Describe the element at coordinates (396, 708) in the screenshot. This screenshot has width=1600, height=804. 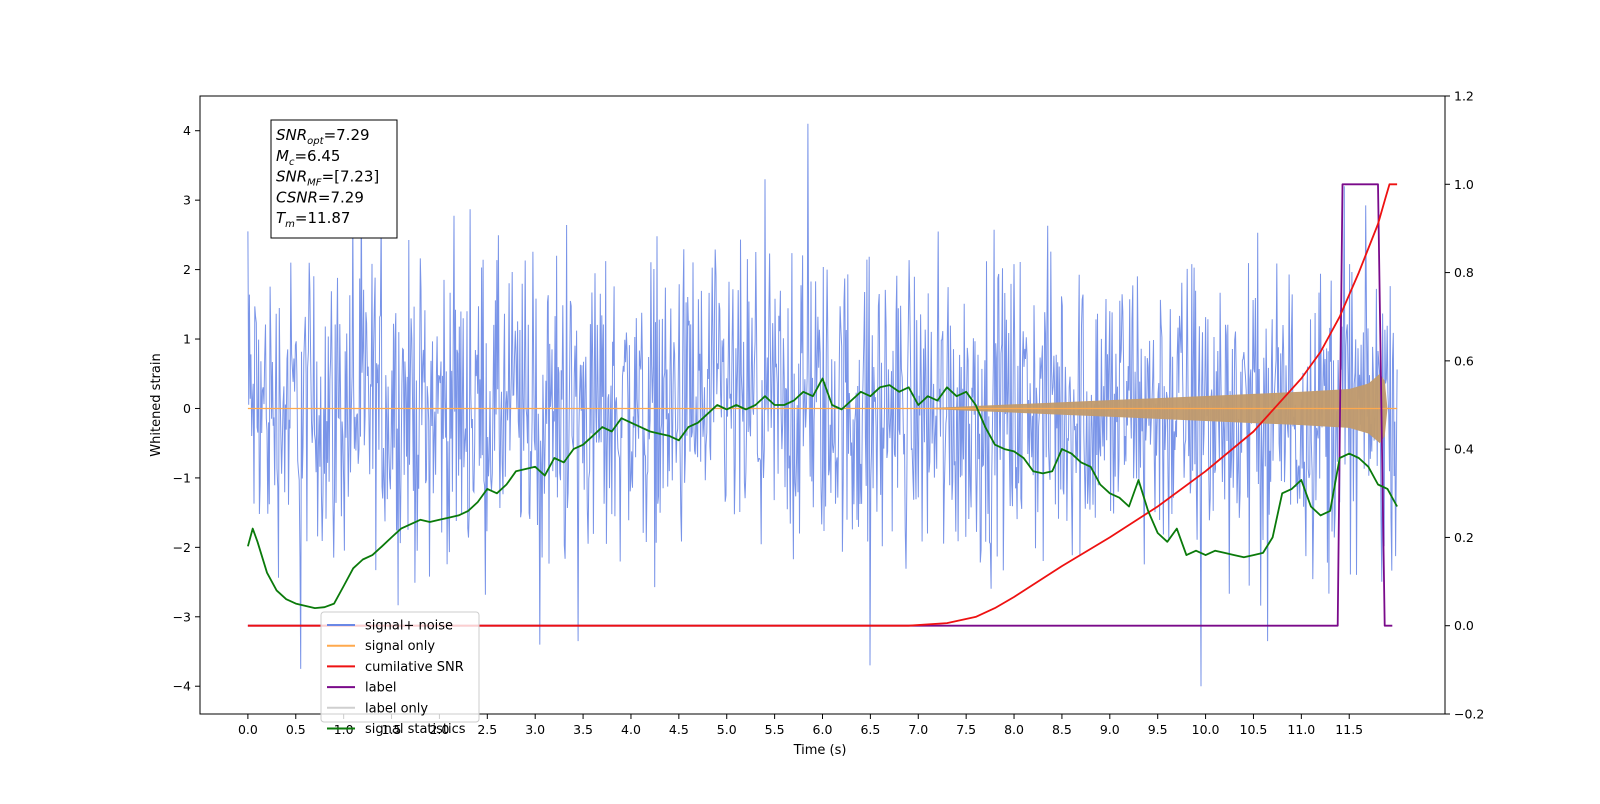
I see `legend-label: label only` at that location.